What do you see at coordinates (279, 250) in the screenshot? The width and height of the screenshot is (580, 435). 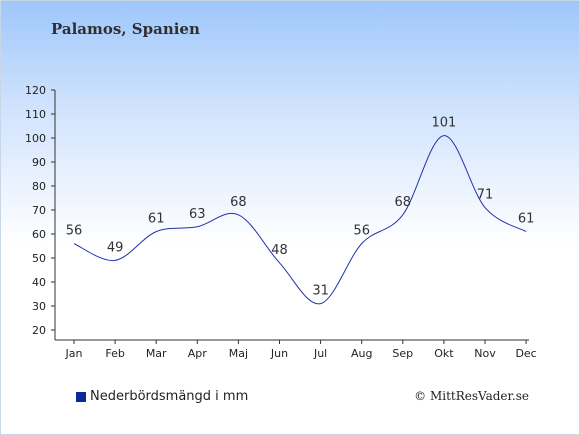 I see `data-label: 48` at bounding box center [279, 250].